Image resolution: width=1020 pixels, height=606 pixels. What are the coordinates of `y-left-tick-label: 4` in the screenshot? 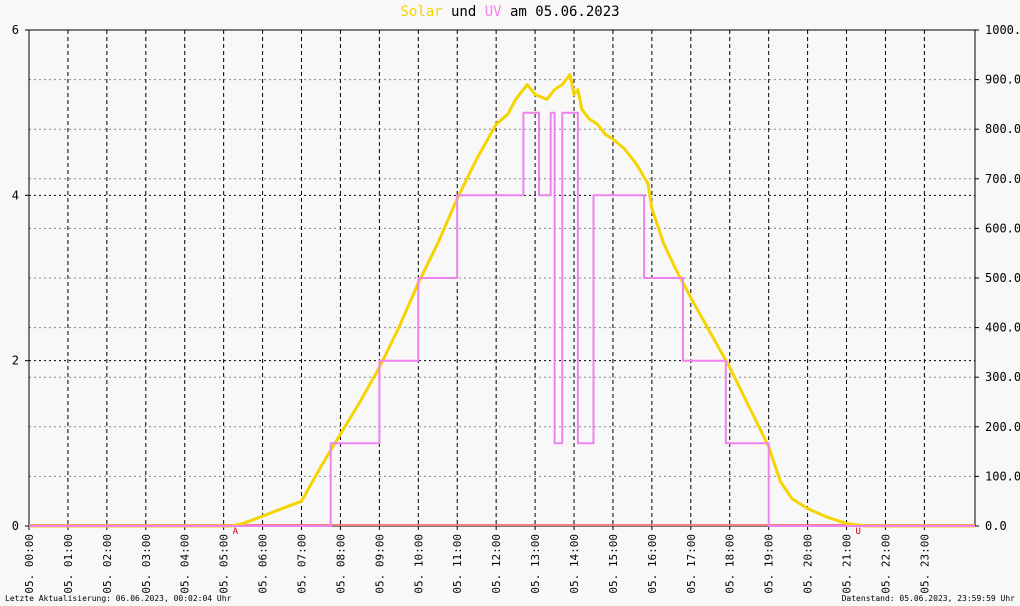 It's located at (15, 195).